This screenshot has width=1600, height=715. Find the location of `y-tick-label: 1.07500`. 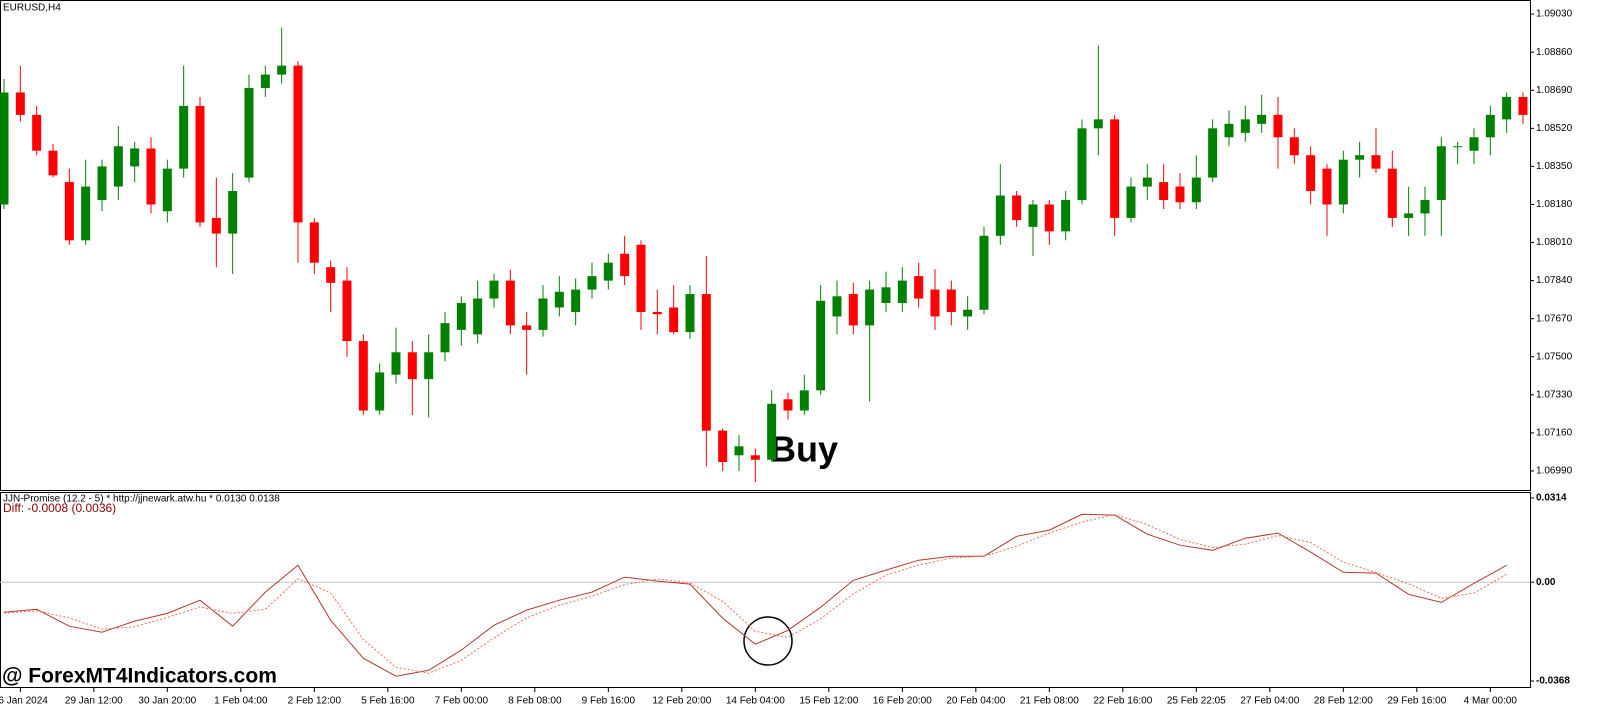

y-tick-label: 1.07500 is located at coordinates (1554, 356).